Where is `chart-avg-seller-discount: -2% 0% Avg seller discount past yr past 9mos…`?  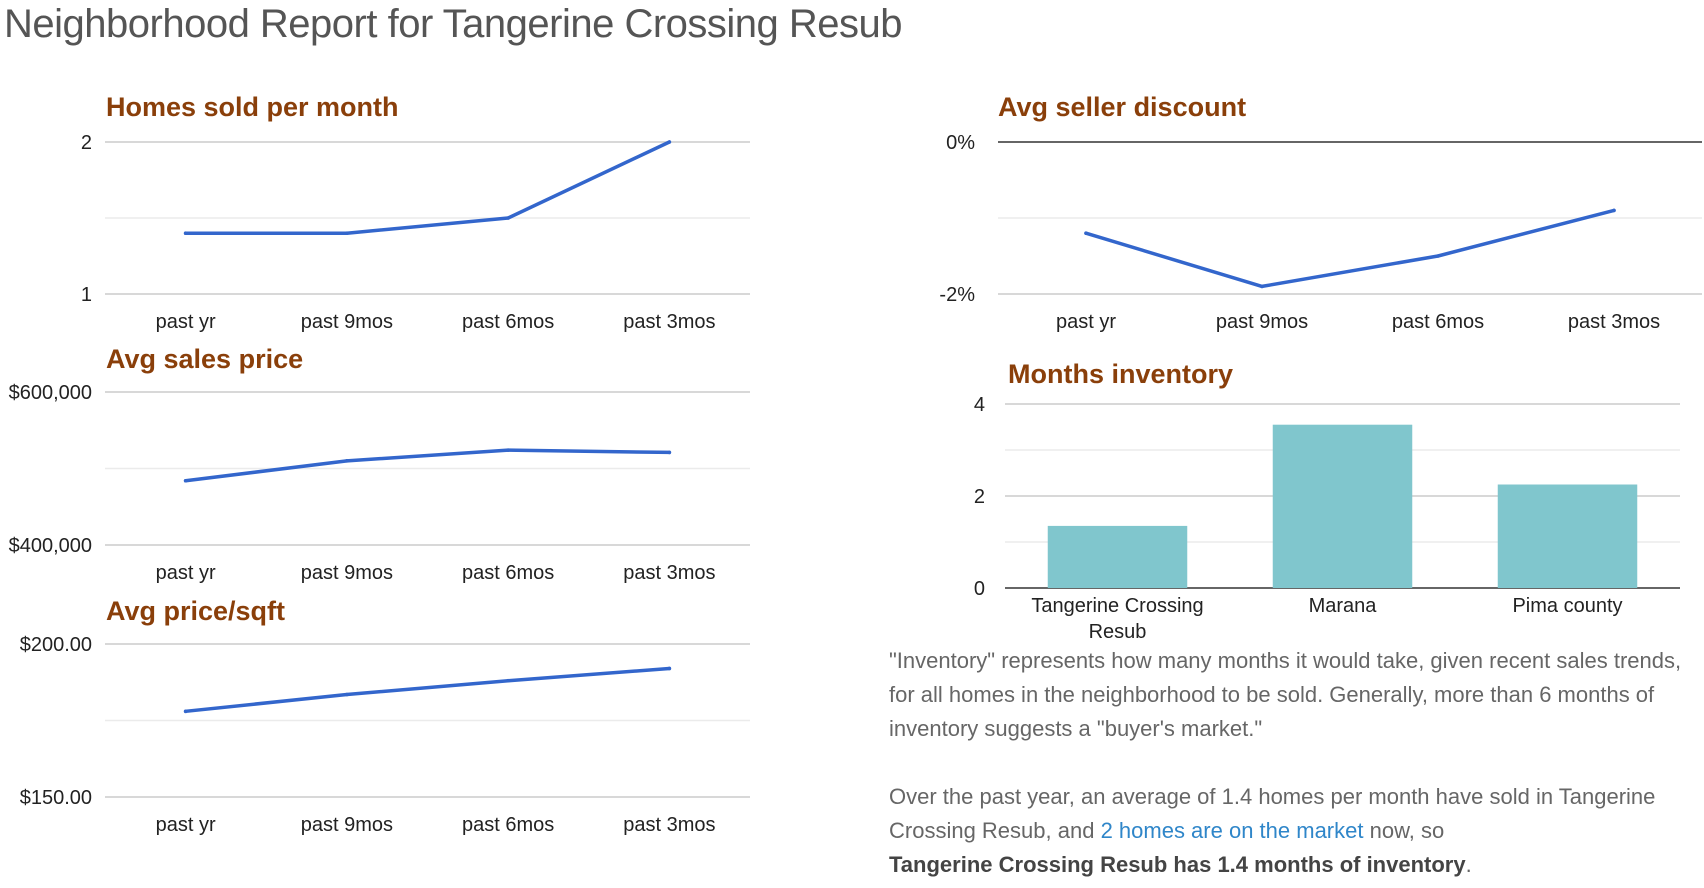 chart-avg-seller-discount: -2% 0% Avg seller discount past yr past 9mos… is located at coordinates (1320, 212).